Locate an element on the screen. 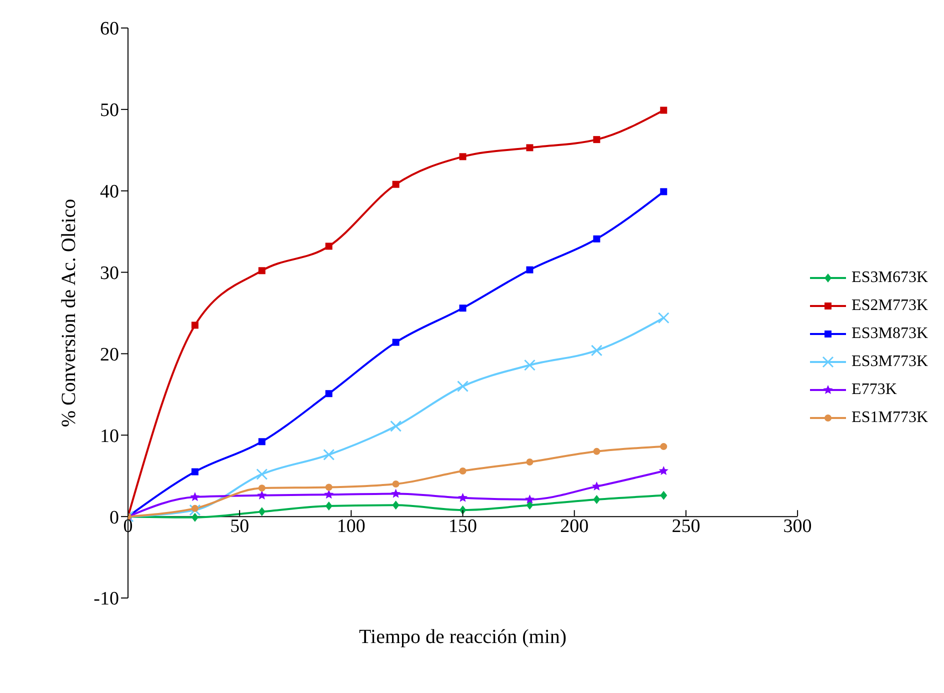 This screenshot has height=693, width=944. y-tick-label: 20 is located at coordinates (109, 355).